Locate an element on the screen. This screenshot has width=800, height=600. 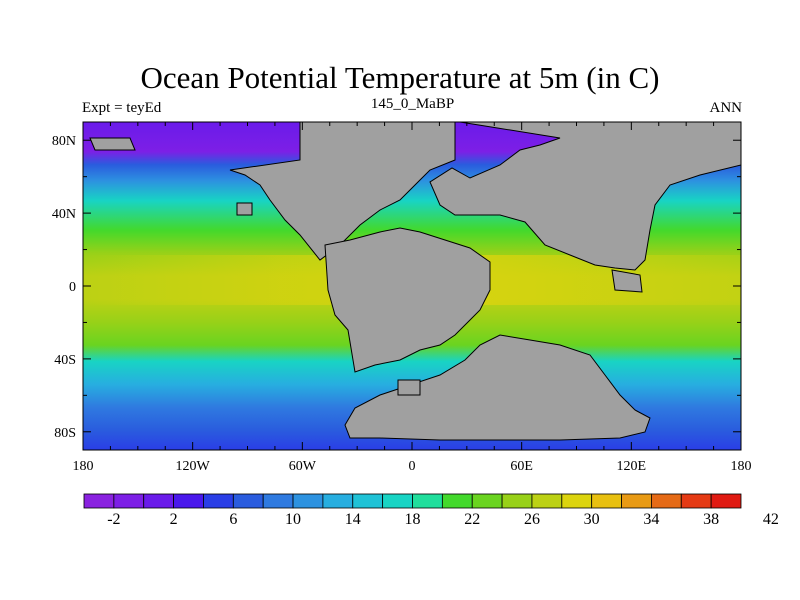
lat-tick-label: 0 is located at coordinates (72, 287).